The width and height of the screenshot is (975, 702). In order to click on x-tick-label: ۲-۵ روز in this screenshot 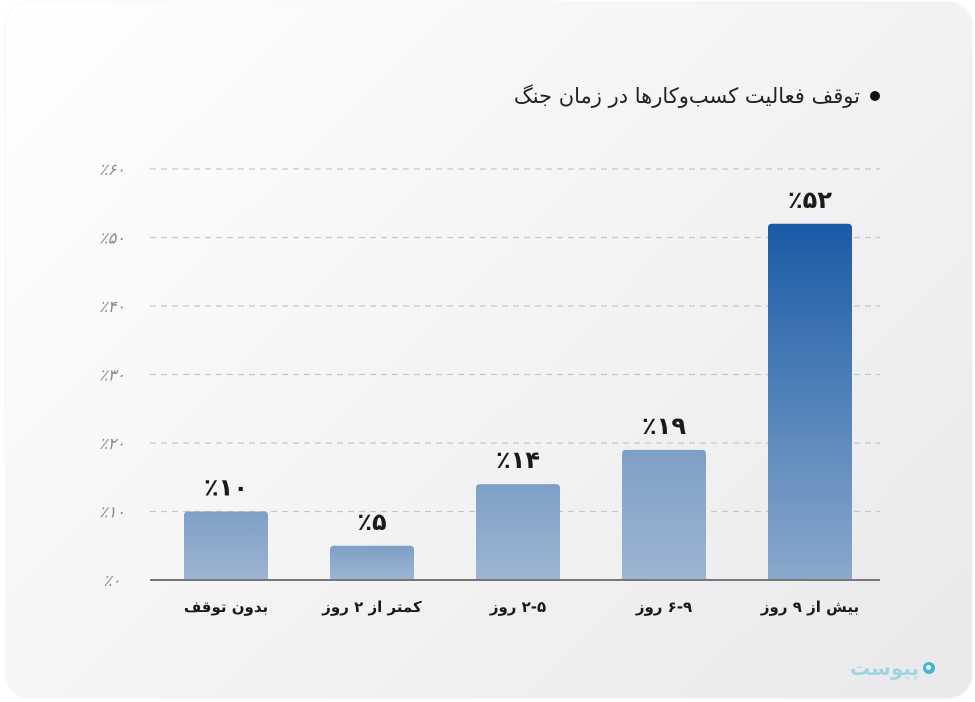, I will do `click(517, 607)`.